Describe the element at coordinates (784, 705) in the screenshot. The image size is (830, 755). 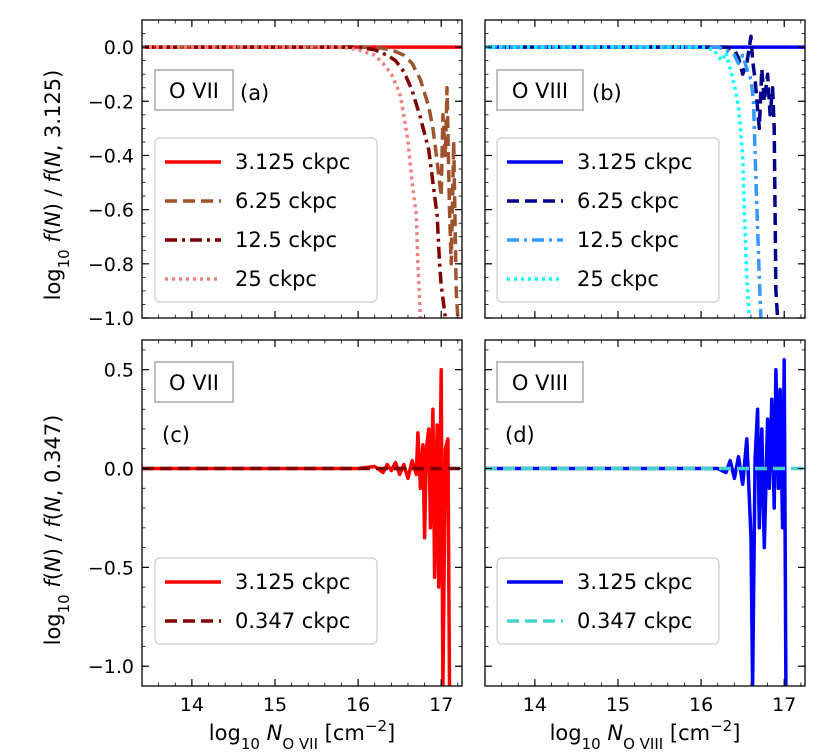
I see `x-tick-label-d-3: 17` at that location.